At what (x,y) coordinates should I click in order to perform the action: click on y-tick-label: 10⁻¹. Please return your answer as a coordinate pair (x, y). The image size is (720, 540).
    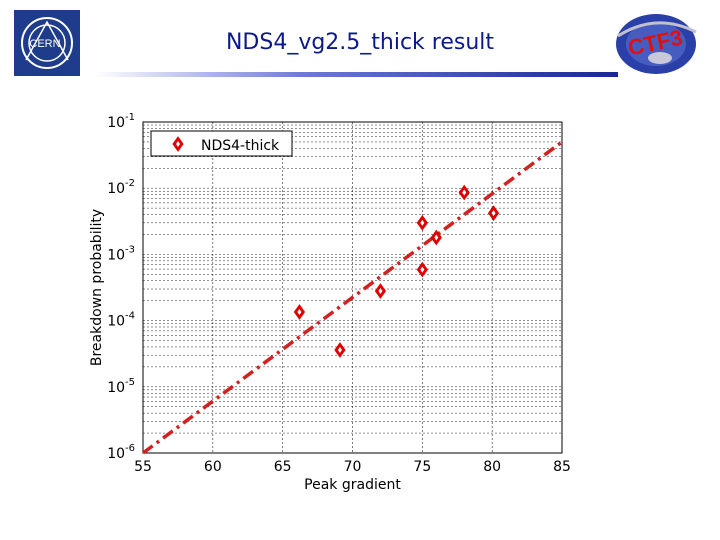
    Looking at the image, I should click on (121, 121).